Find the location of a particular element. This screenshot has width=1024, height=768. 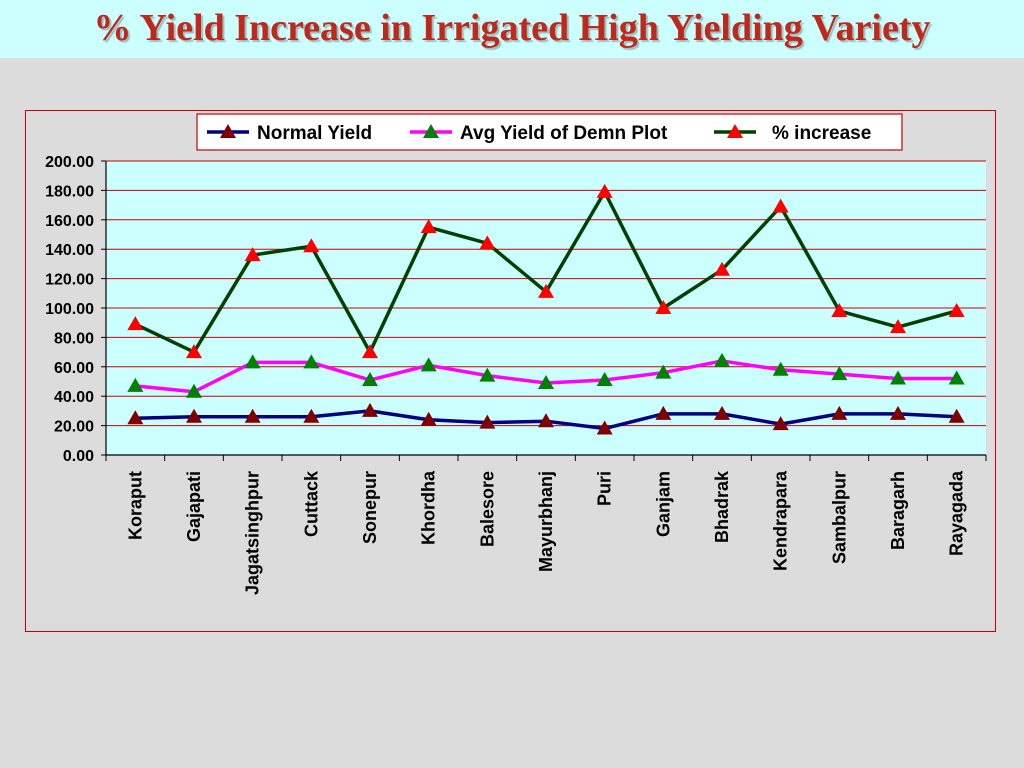

x-tick-label: Gajapati is located at coordinates (194, 506).